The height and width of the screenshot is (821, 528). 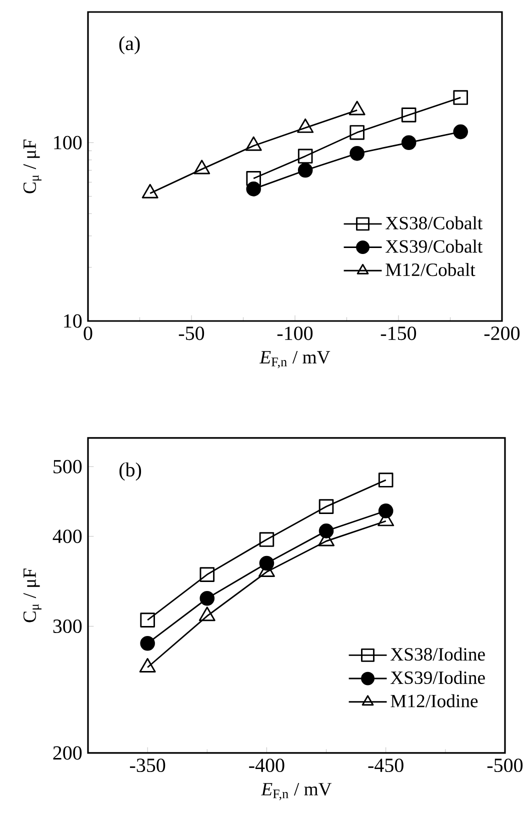 What do you see at coordinates (130, 471) in the screenshot?
I see `annotation: (b)` at bounding box center [130, 471].